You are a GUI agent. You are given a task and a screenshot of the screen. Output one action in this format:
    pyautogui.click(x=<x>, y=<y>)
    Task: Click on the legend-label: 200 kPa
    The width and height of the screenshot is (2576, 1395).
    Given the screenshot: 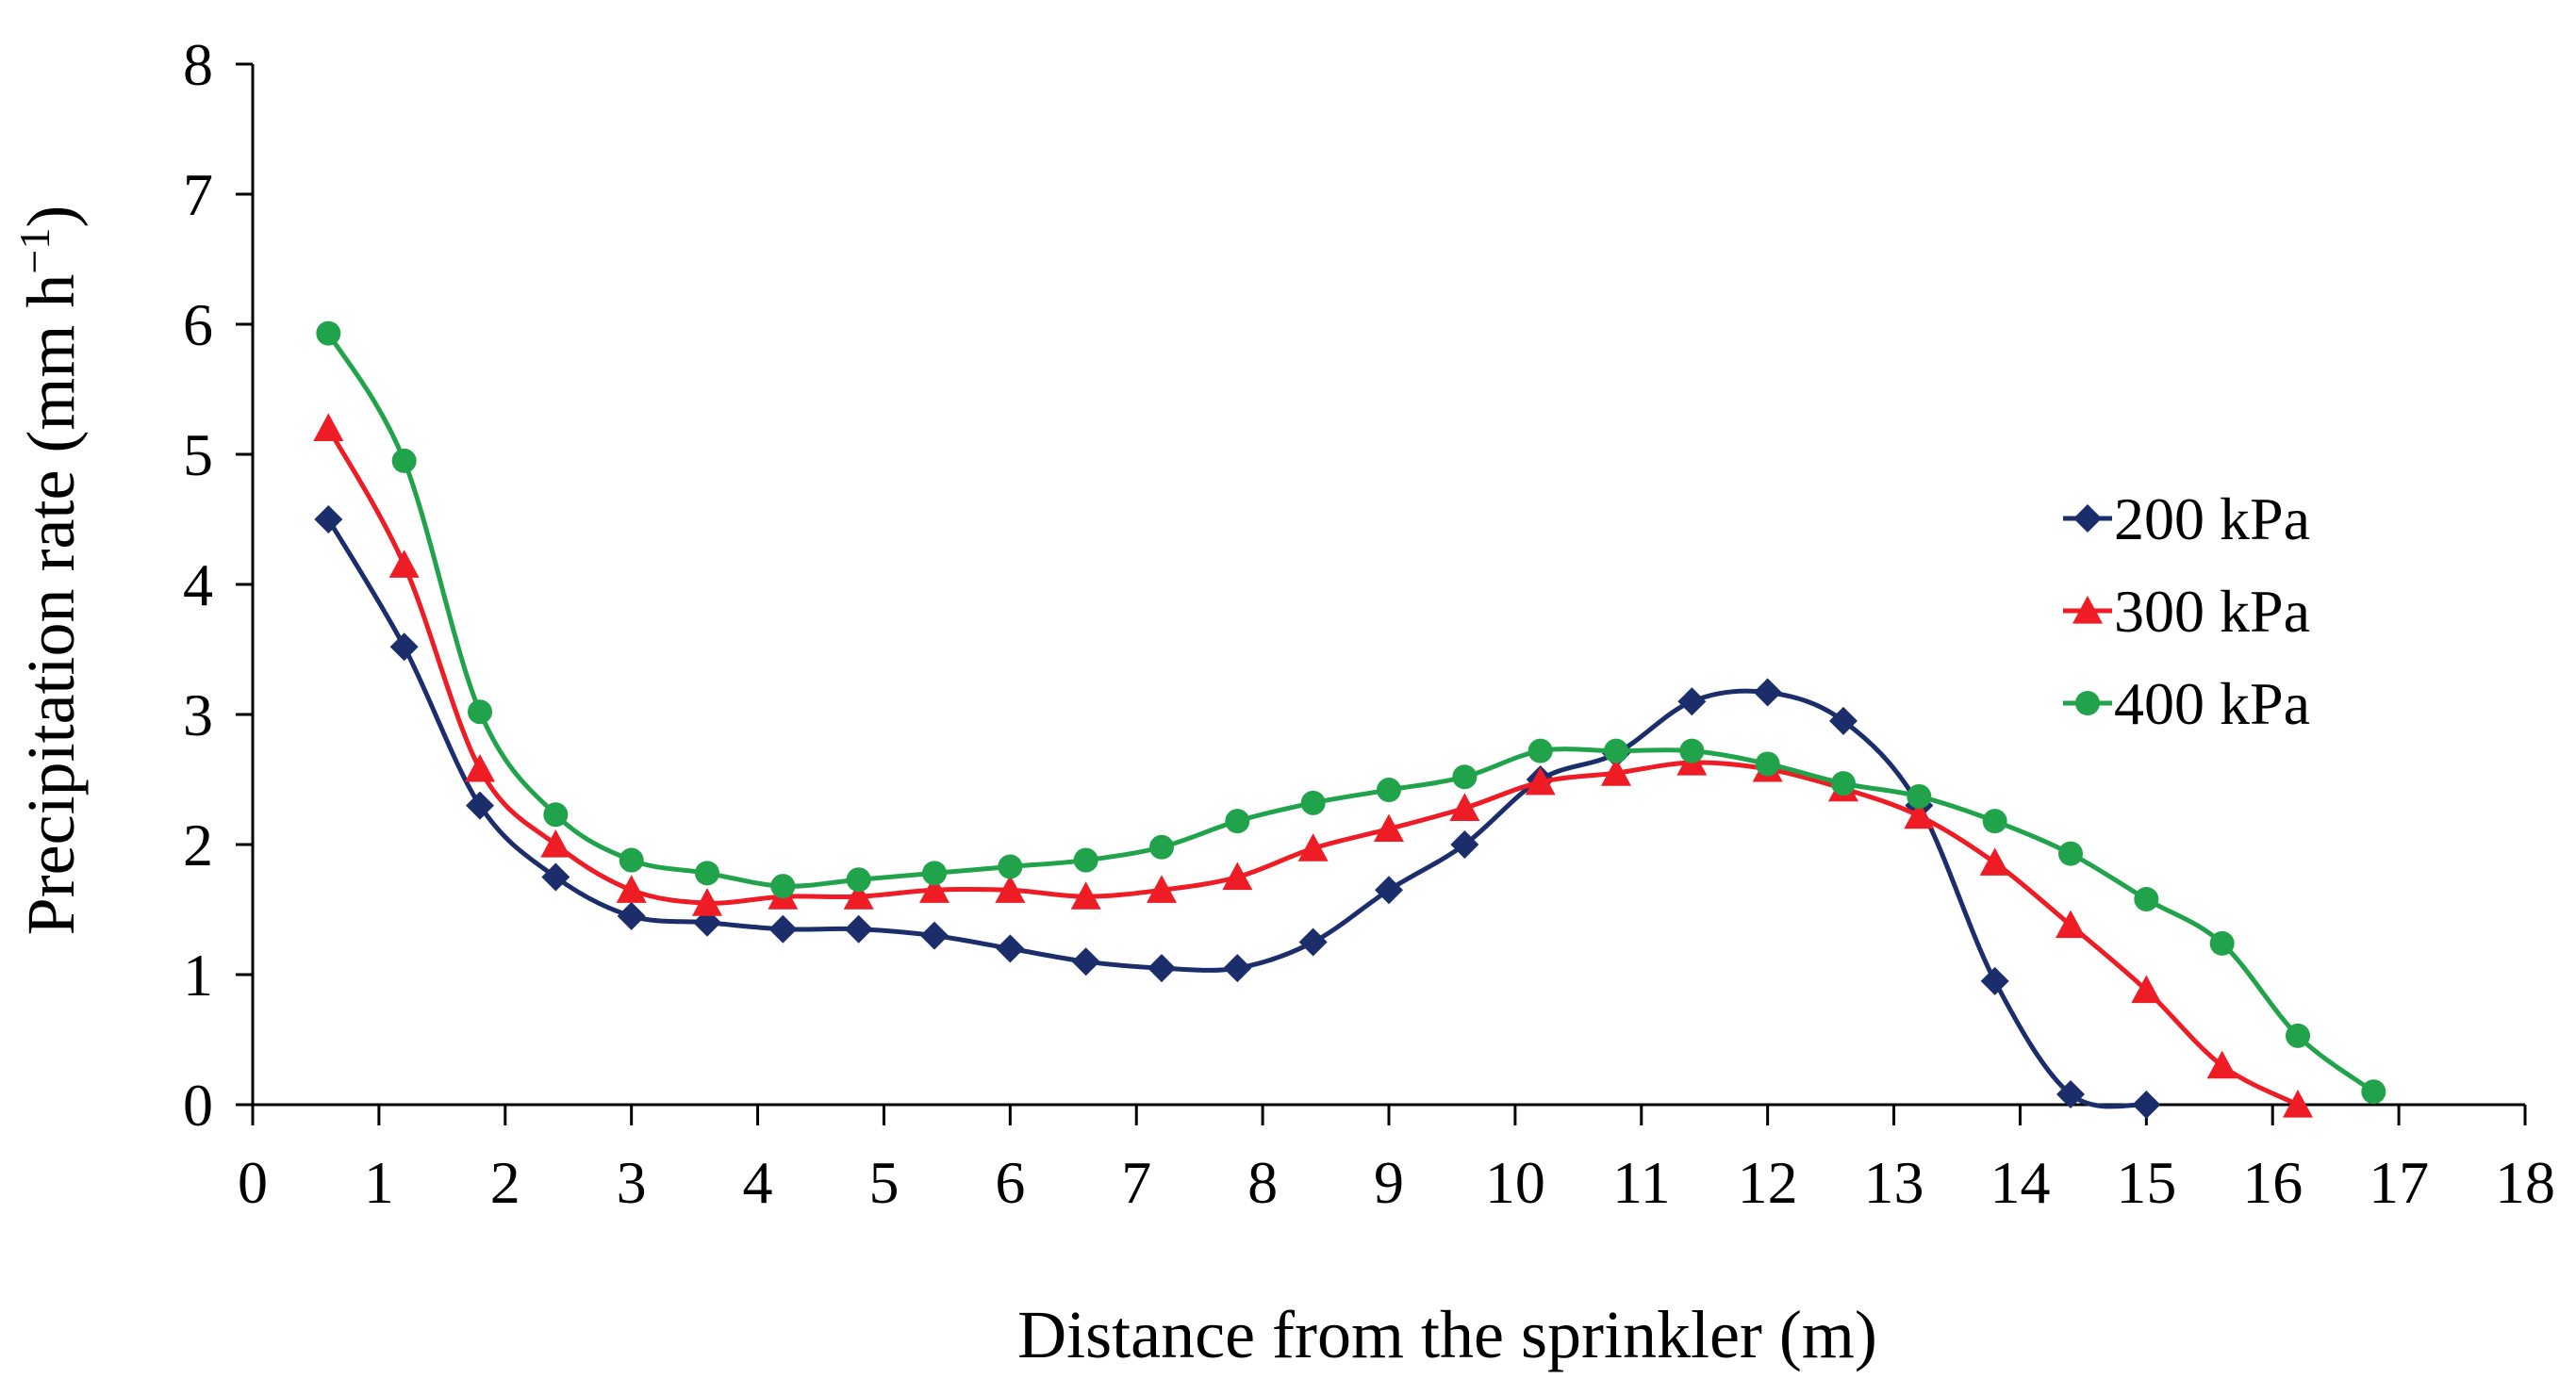 What is the action you would take?
    pyautogui.click(x=2212, y=518)
    